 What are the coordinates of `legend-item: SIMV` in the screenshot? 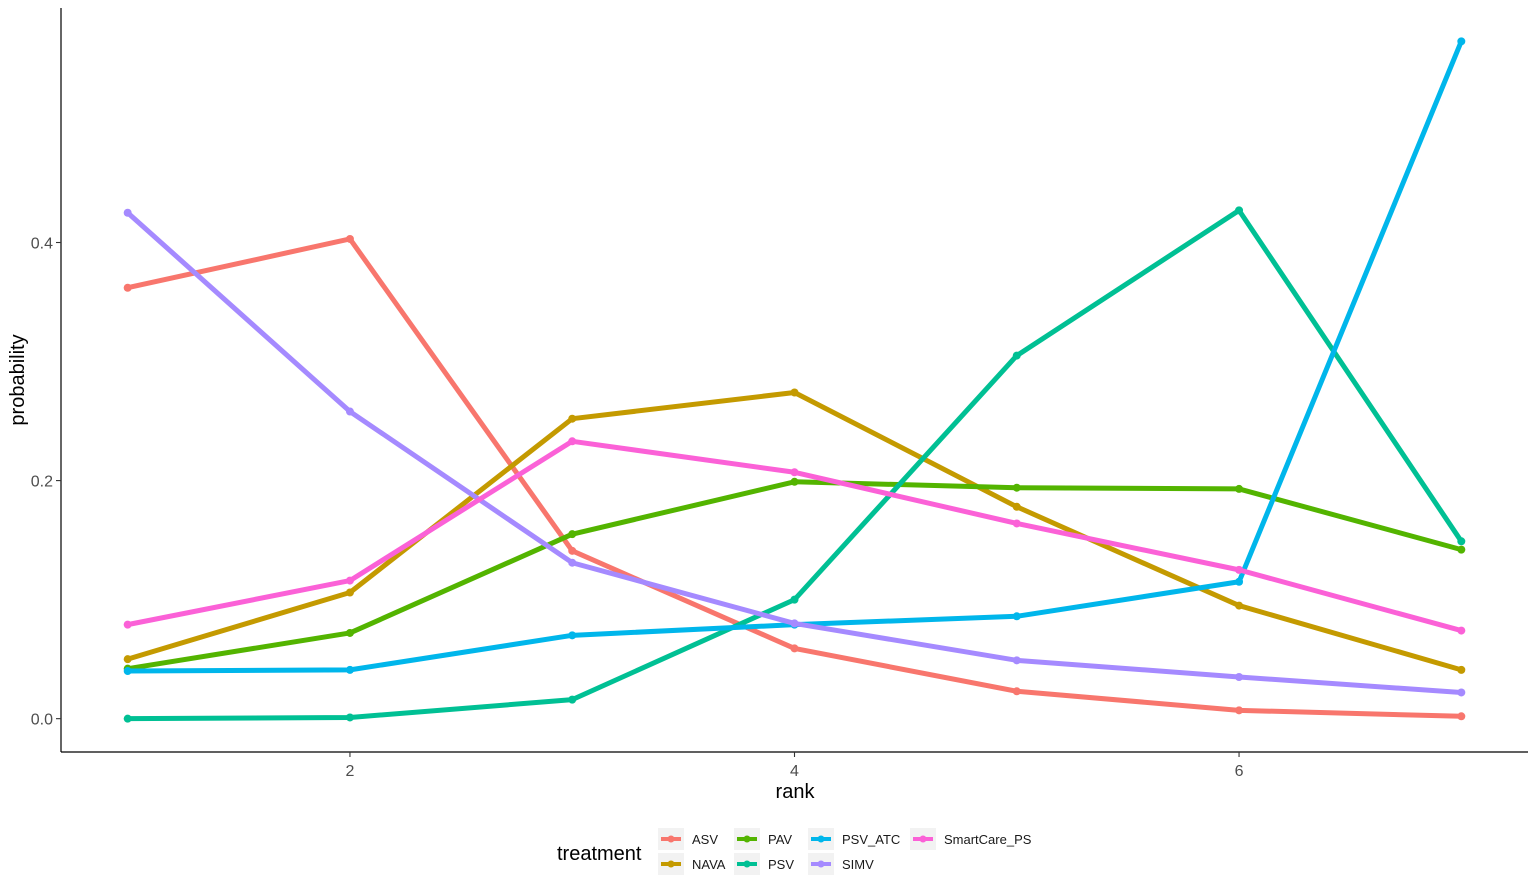 It's located at (841, 864).